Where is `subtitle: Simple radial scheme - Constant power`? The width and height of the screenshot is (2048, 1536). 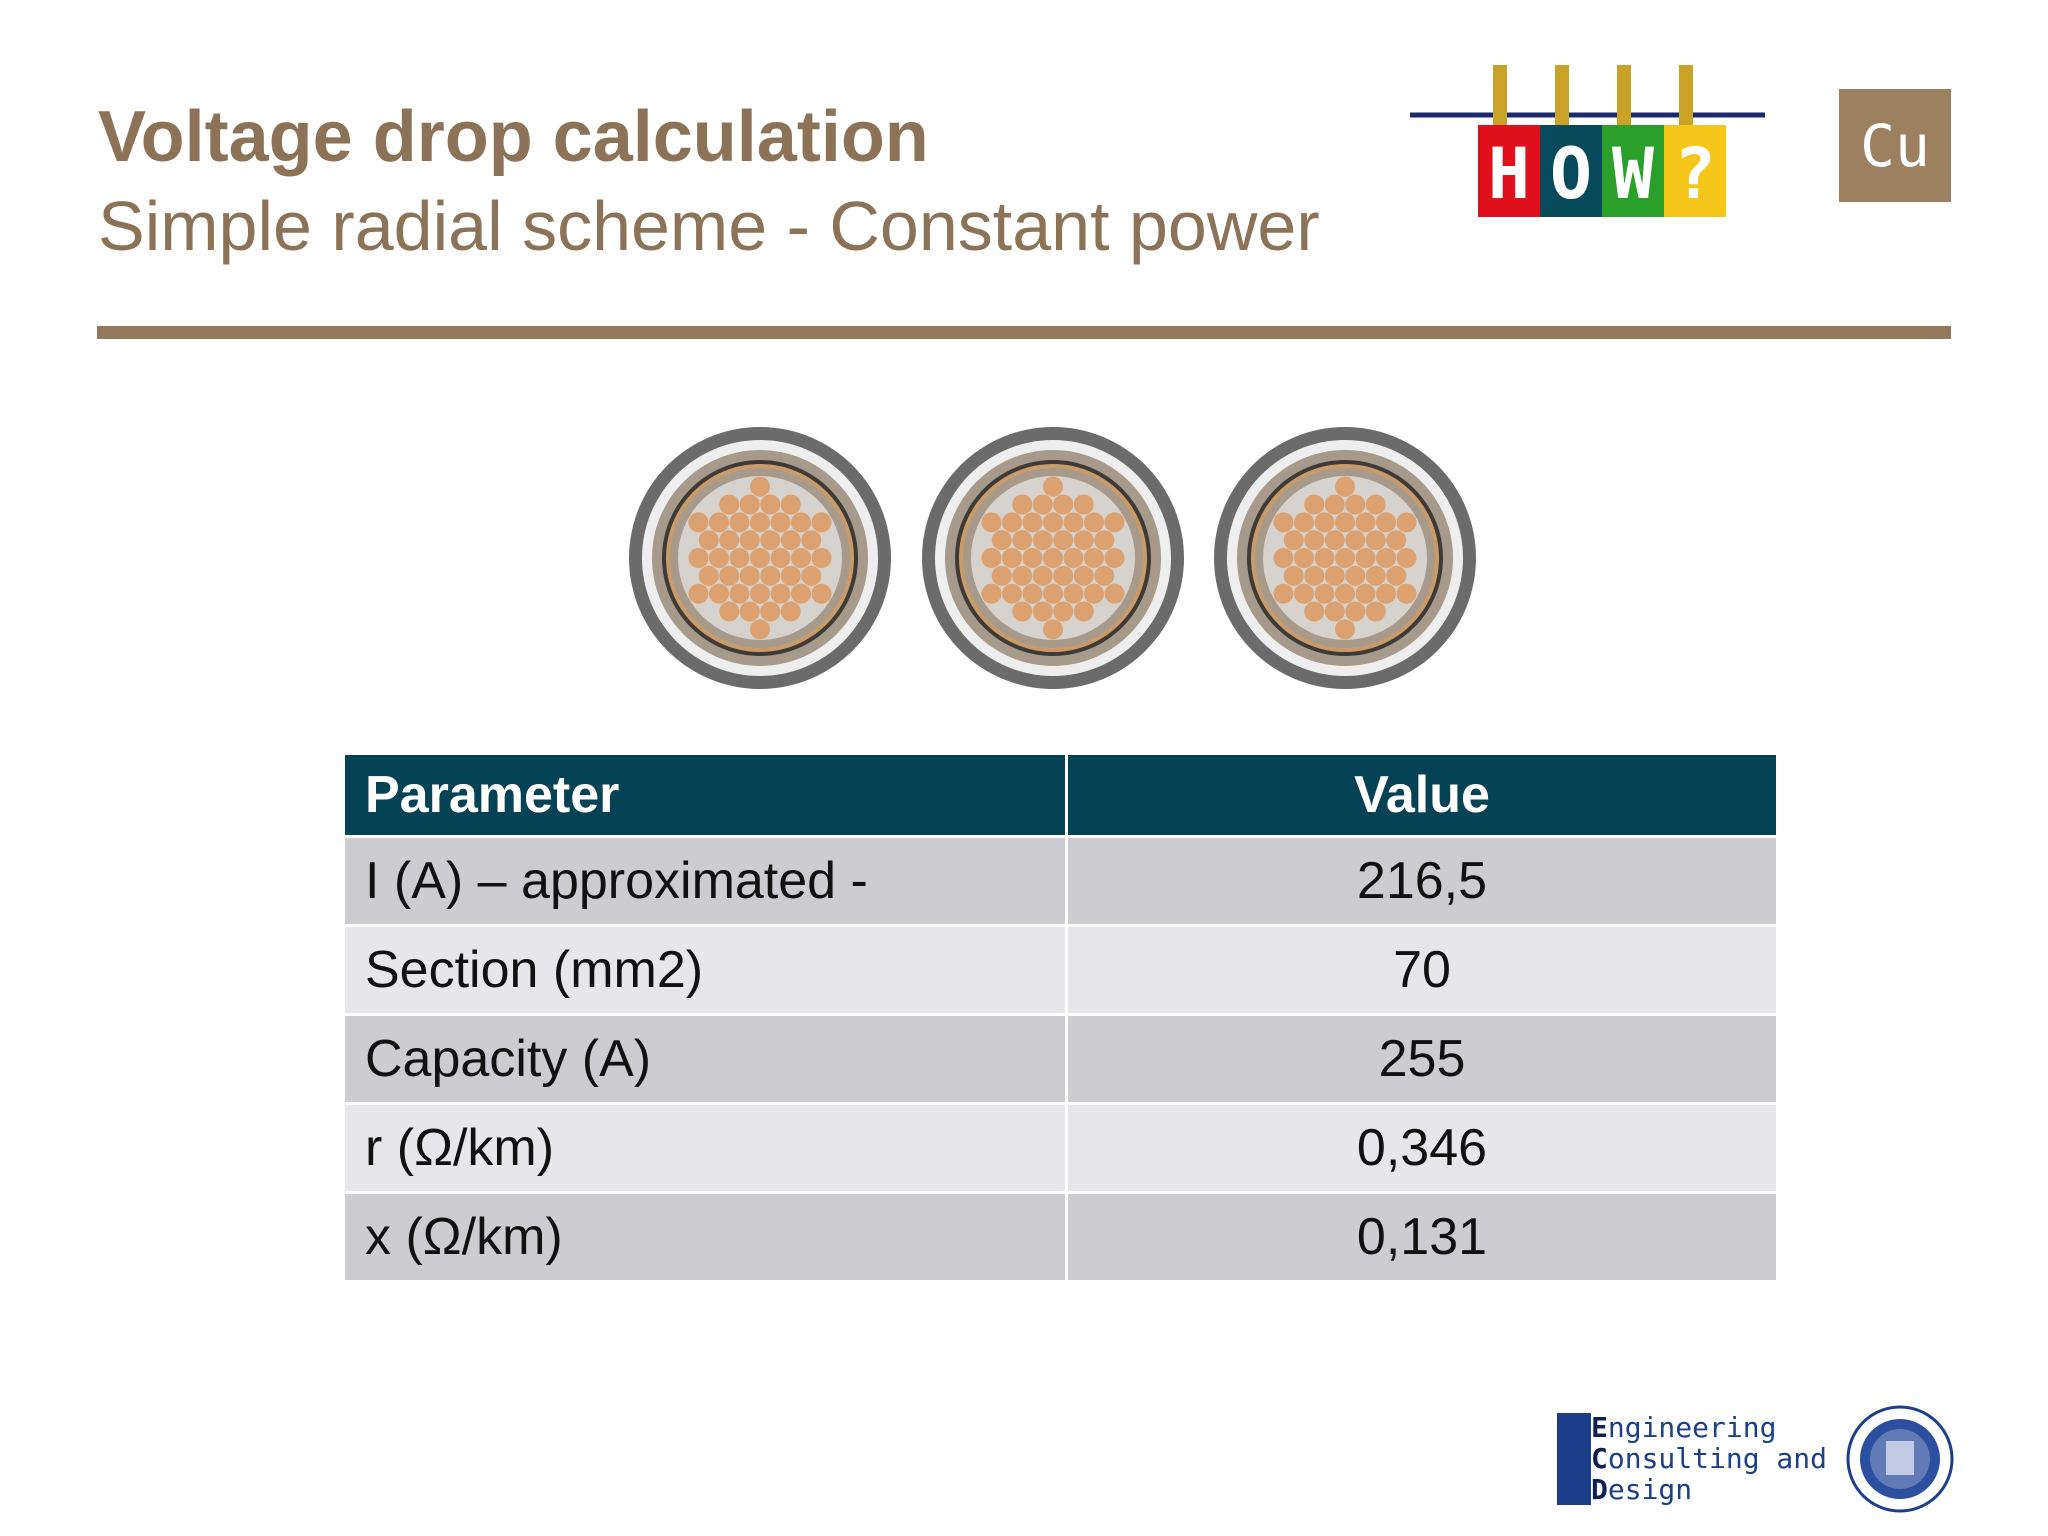 subtitle: Simple radial scheme - Constant power is located at coordinates (709, 226).